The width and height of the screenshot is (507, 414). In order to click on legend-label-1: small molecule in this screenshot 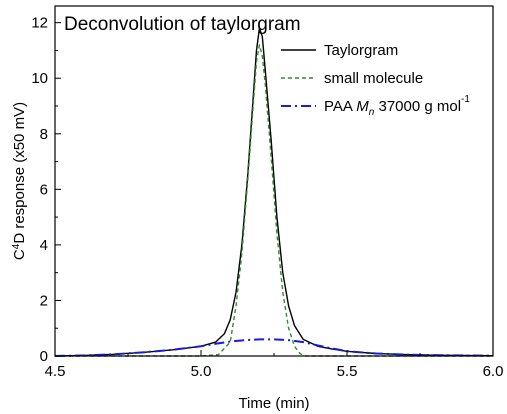, I will do `click(373, 78)`.